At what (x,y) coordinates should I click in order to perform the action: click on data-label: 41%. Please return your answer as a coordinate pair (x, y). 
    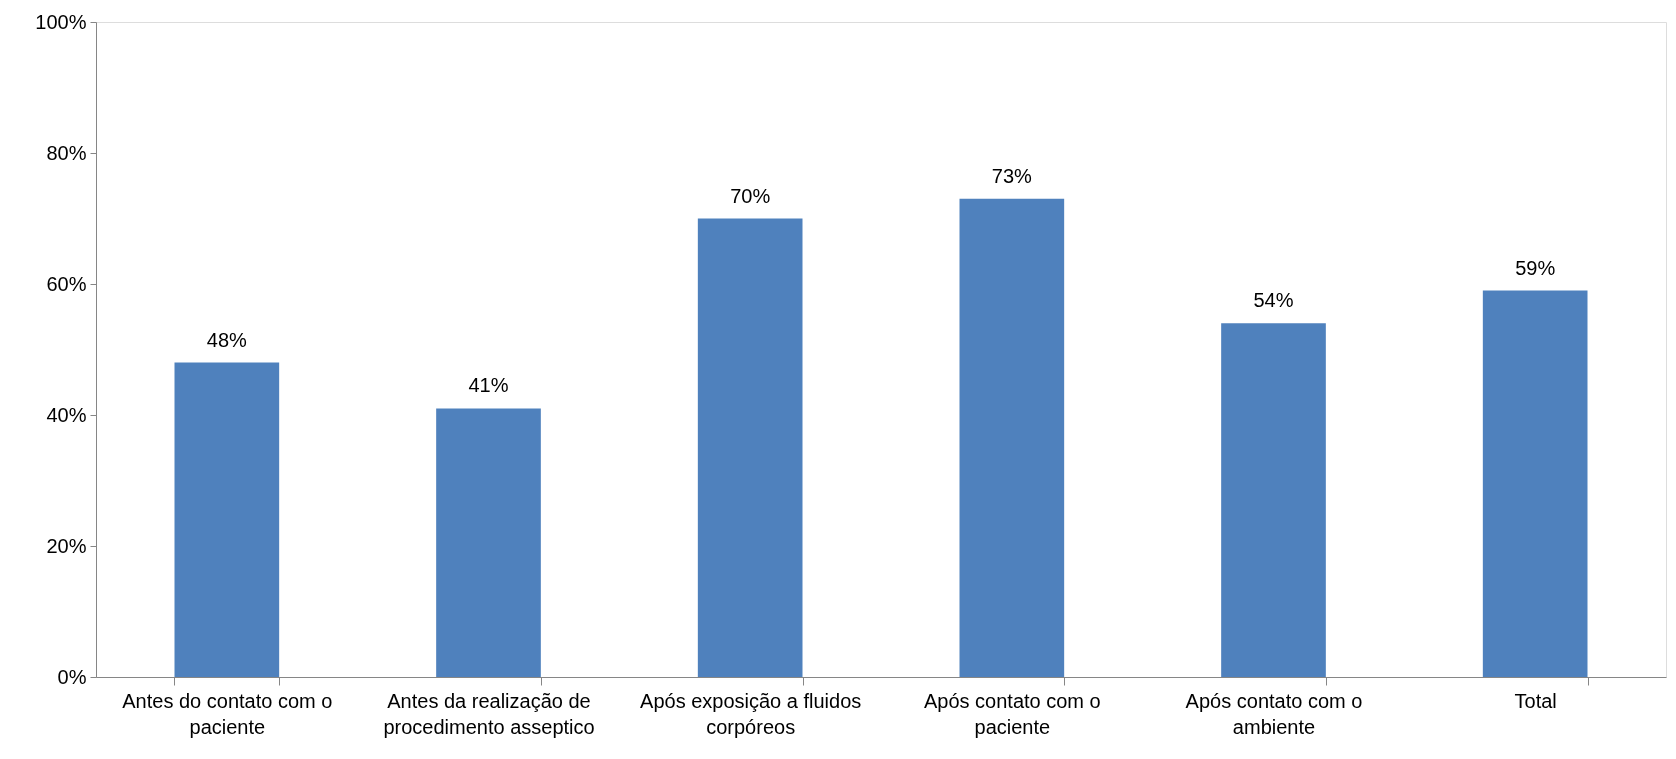
    Looking at the image, I should click on (488, 385).